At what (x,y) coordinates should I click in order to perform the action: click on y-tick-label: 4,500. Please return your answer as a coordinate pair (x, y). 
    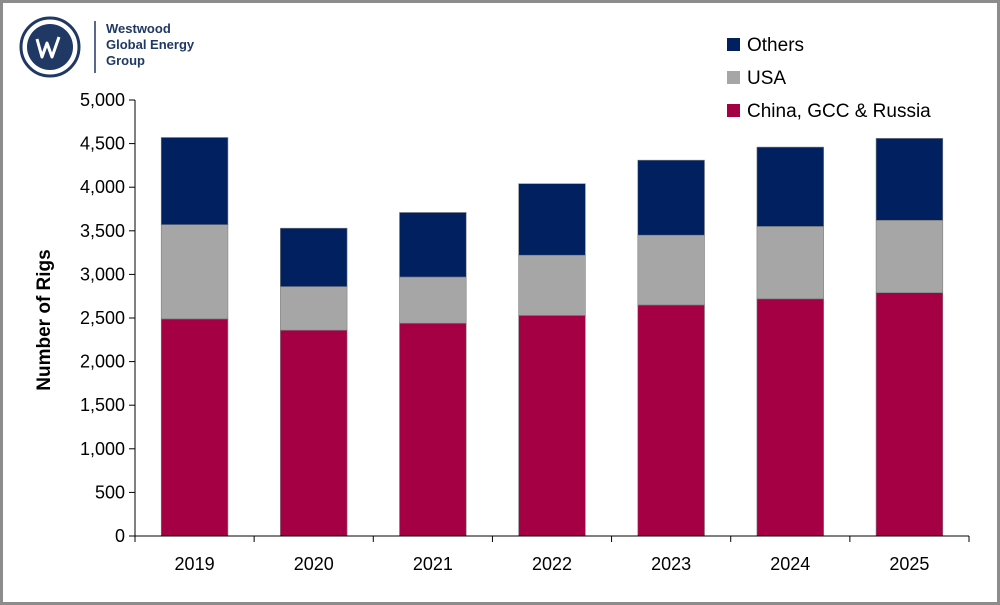
    Looking at the image, I should click on (102, 144).